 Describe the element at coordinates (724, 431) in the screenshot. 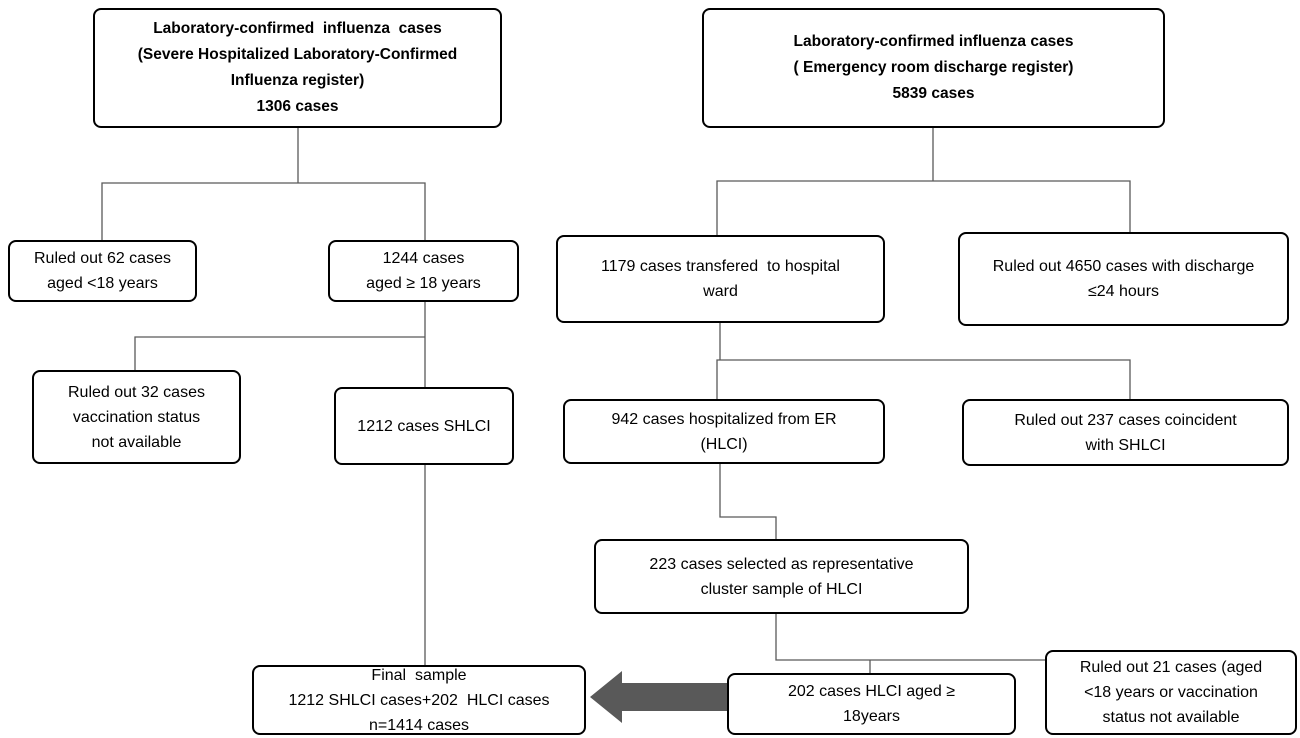

I see `flow-box: 942 cases hospitalized from ER (HLCI)` at that location.